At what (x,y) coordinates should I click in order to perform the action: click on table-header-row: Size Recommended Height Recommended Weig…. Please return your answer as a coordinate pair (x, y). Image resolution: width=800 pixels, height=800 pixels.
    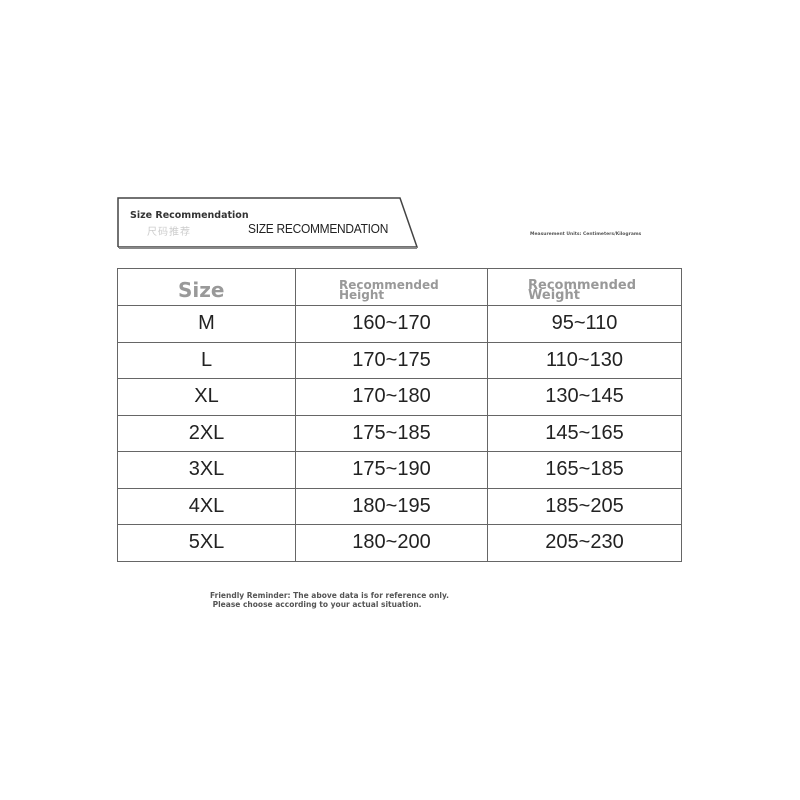
    Looking at the image, I should click on (399, 287).